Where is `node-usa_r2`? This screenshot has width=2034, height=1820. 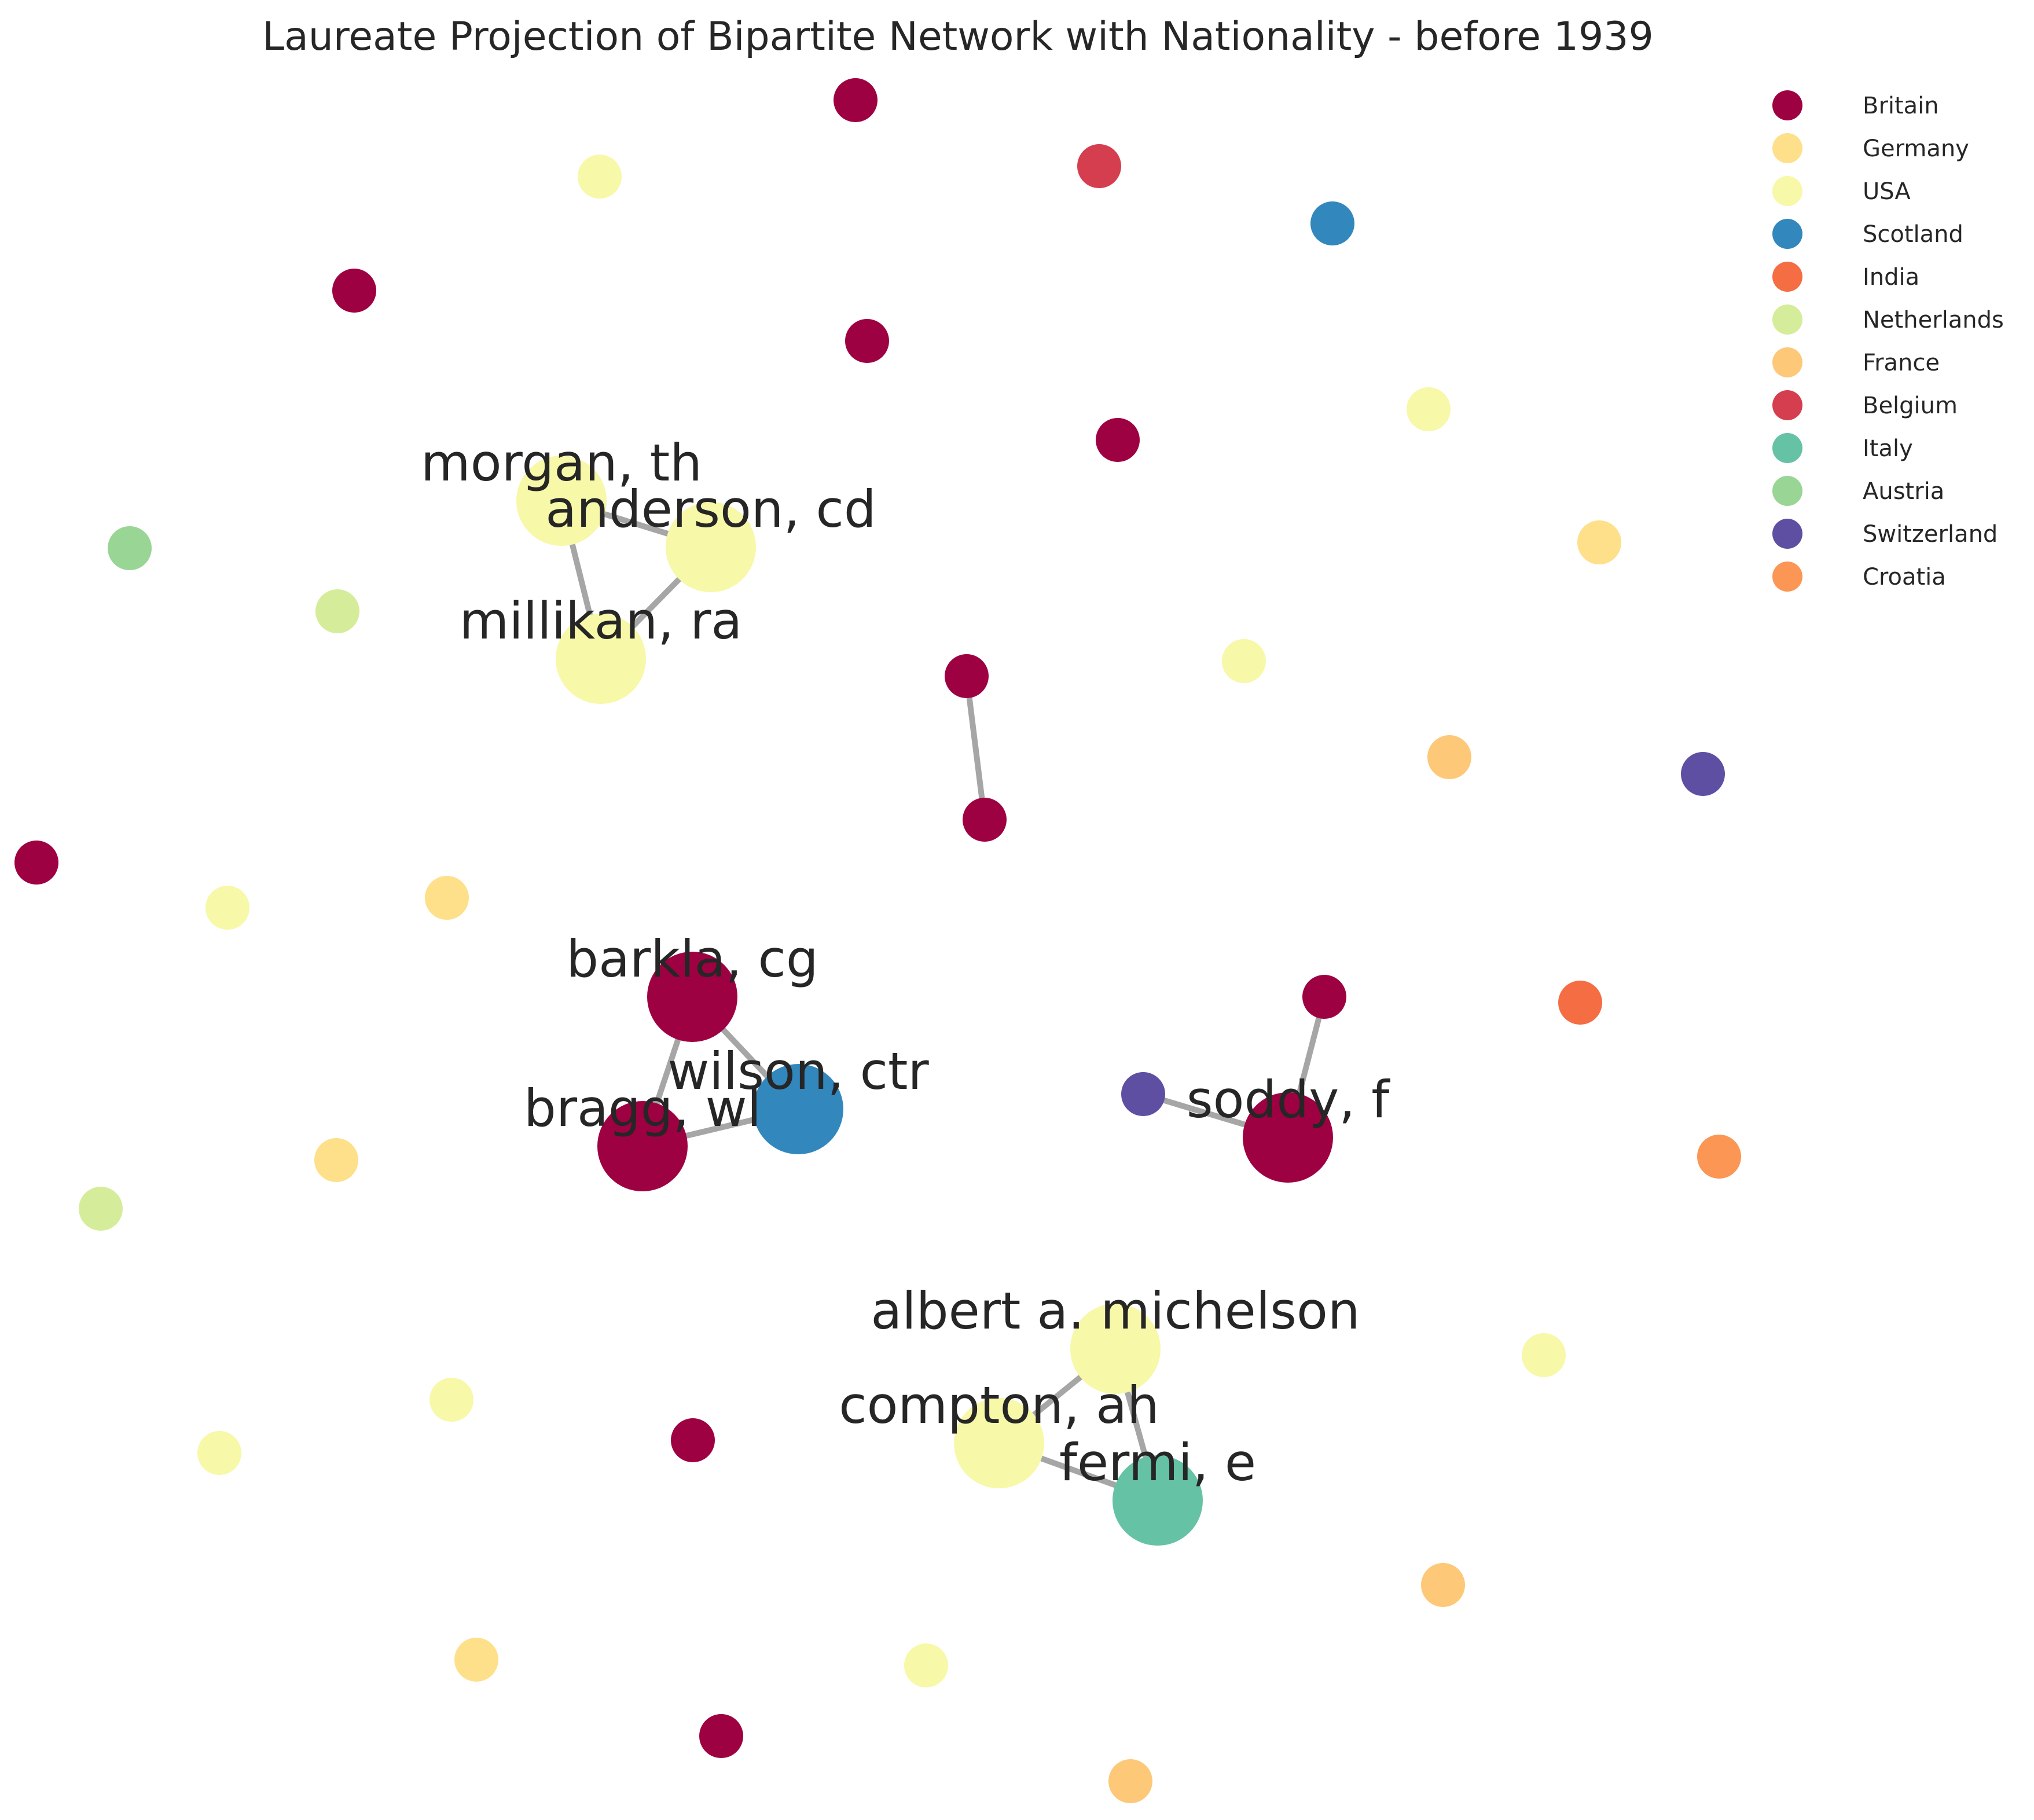 node-usa_r2 is located at coordinates (1544, 1355).